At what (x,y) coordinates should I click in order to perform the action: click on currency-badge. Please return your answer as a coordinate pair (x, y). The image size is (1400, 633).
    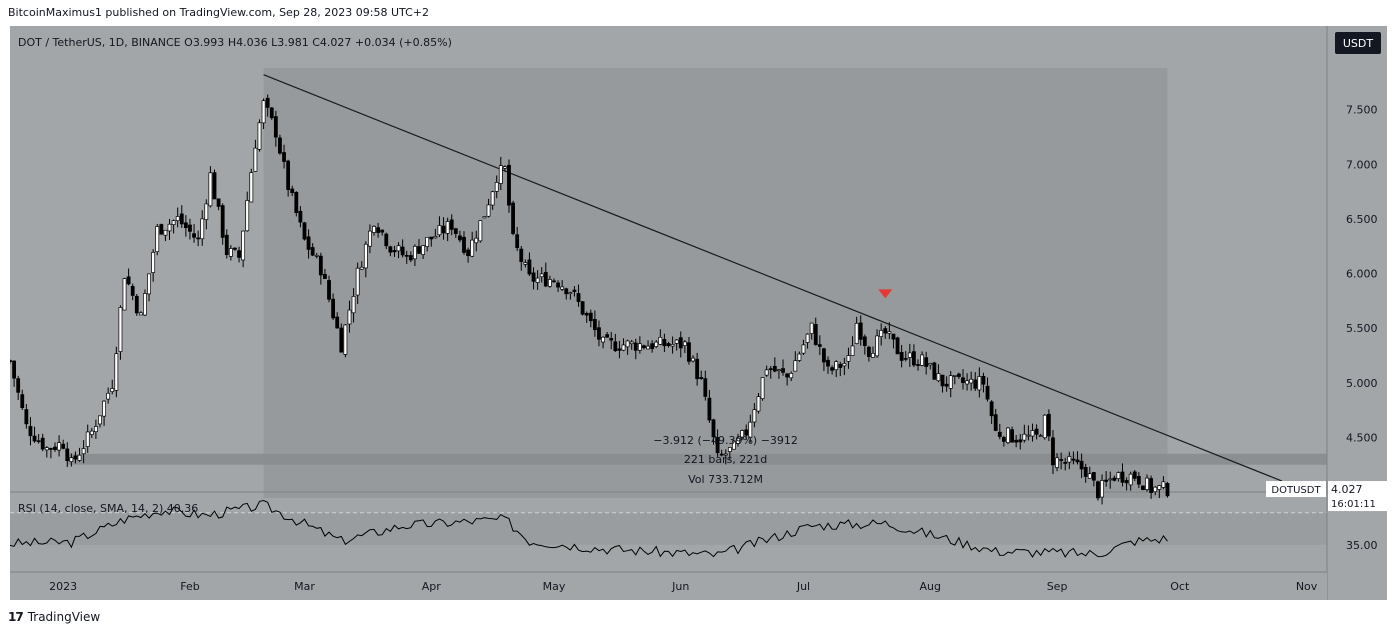
    Looking at the image, I should click on (1358, 43).